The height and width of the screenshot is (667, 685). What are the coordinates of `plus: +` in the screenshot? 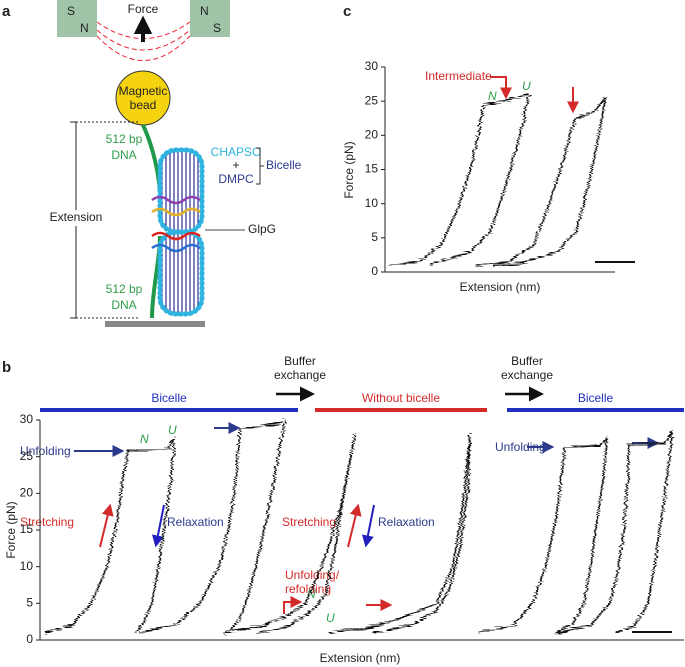 It's located at (235, 165).